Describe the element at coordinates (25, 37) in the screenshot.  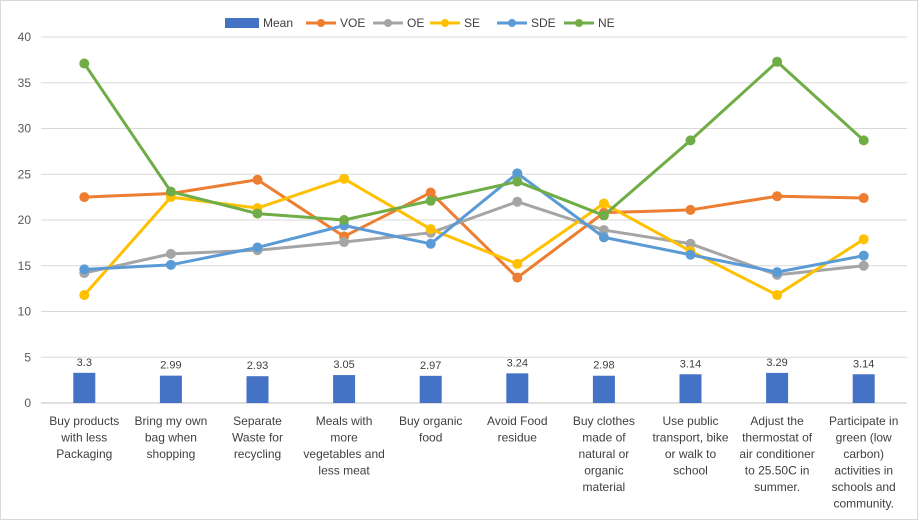
I see `y-tick-label: 40` at that location.